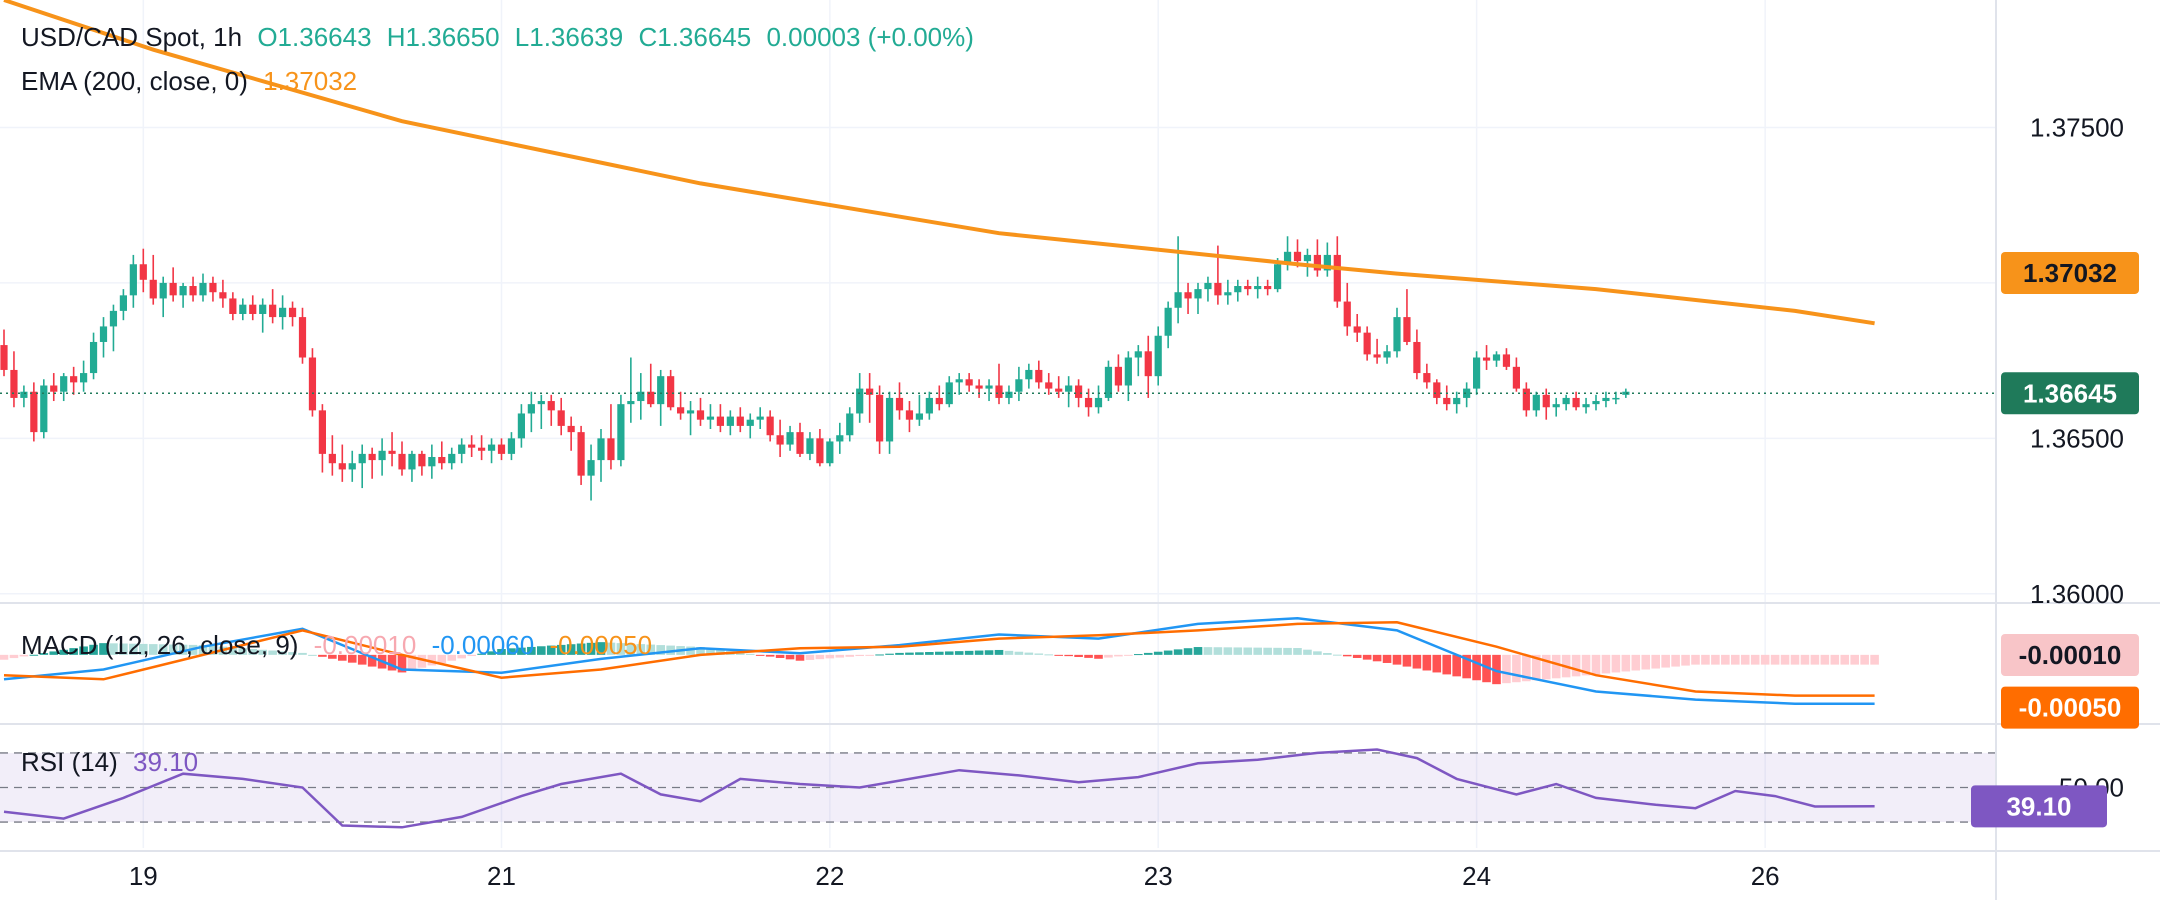 The width and height of the screenshot is (2160, 902). Describe the element at coordinates (2039, 806) in the screenshot. I see `rsi-value-tag: 39.10` at that location.